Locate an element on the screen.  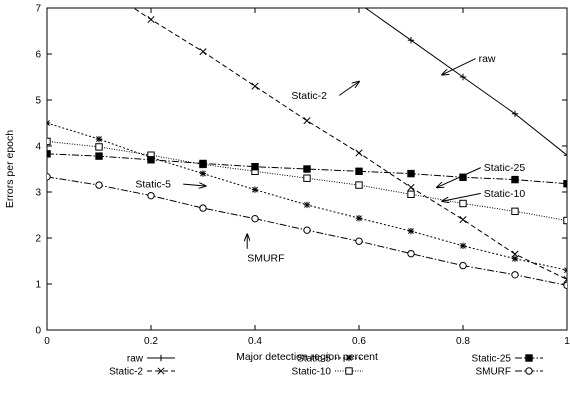
annotation-label: Static-25 is located at coordinates (505, 168).